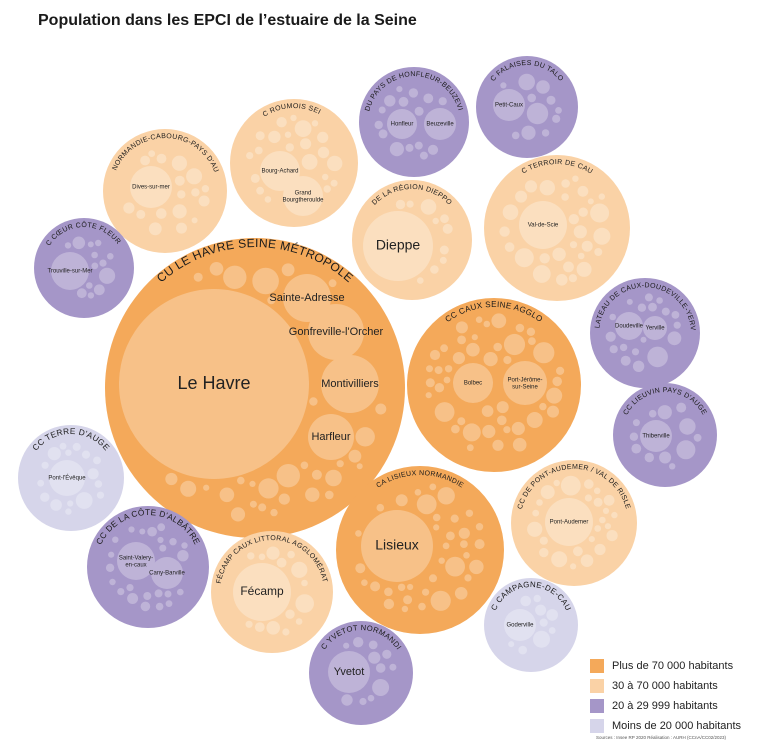 This screenshot has height=755, width=773. What do you see at coordinates (282, 41) in the screenshot?
I see `epci-name: CC FALAISES DU TALOU` at bounding box center [282, 41].